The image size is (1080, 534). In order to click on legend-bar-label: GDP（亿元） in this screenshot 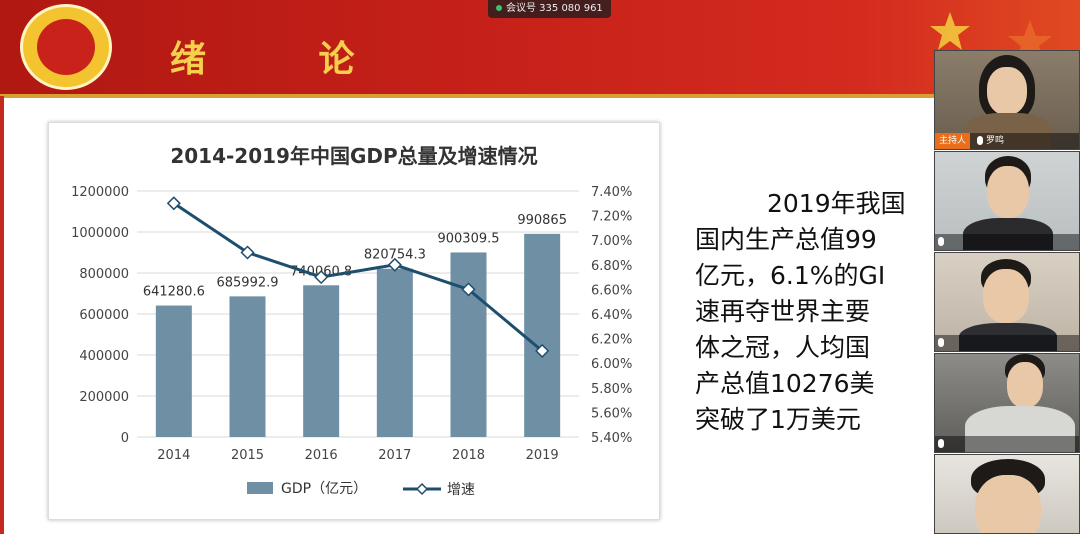, I will do `click(324, 489)`.